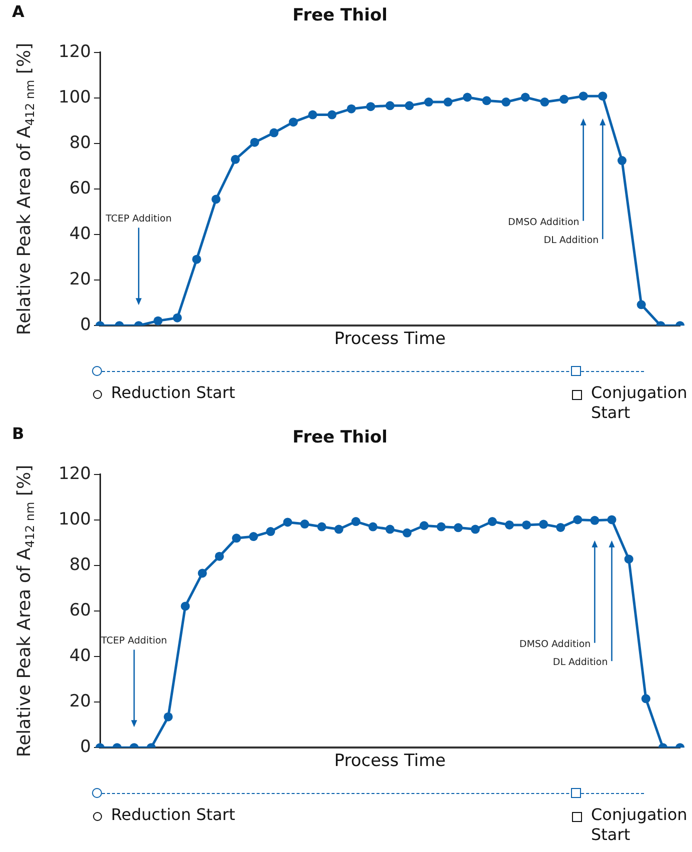 The height and width of the screenshot is (852, 692). Describe the element at coordinates (18, 433) in the screenshot. I see `text: B` at that location.